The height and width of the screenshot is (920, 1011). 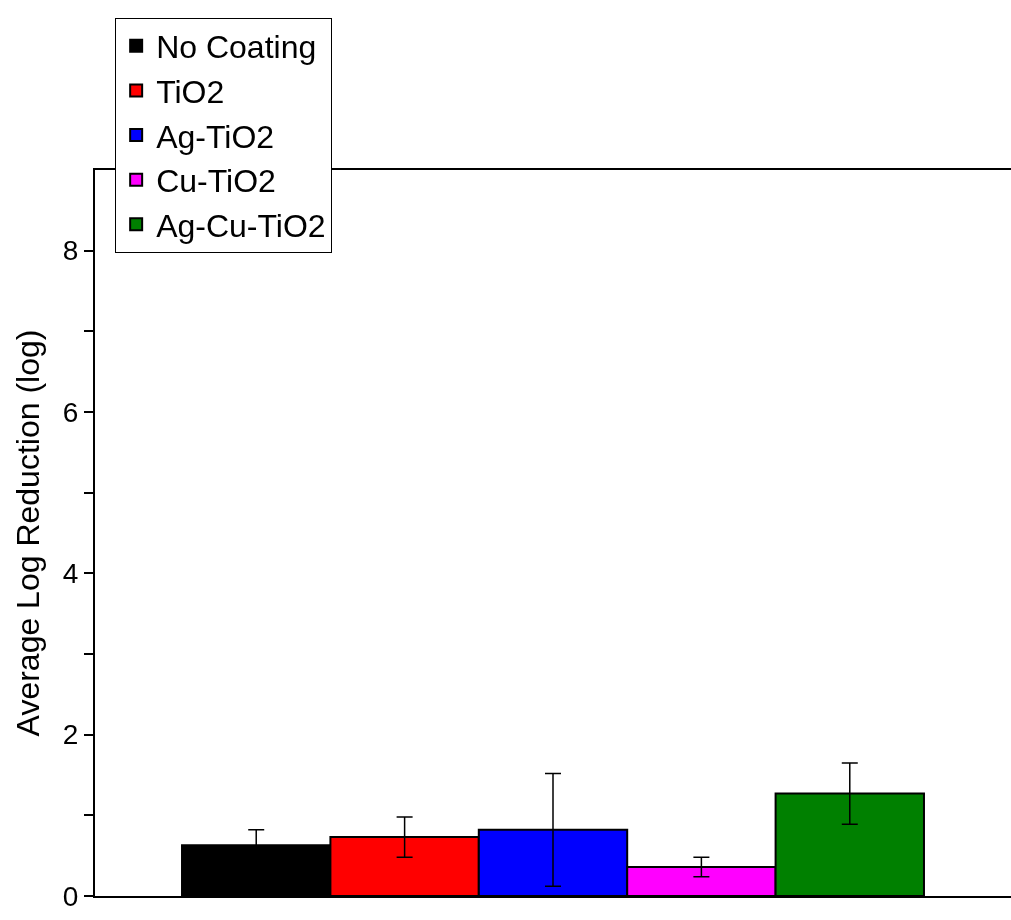 What do you see at coordinates (236, 47) in the screenshot?
I see `legend-label: No Coating` at bounding box center [236, 47].